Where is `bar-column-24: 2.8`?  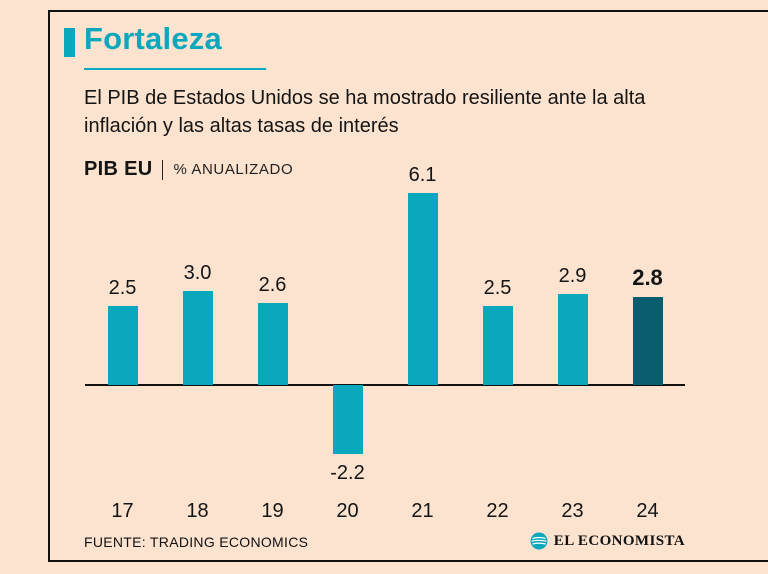
bar-column-24: 2.8 is located at coordinates (647, 343).